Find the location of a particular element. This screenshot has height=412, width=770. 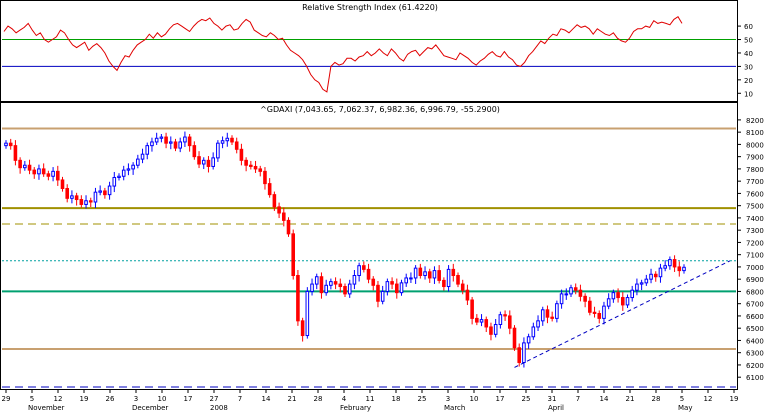

x-day-label: 28 is located at coordinates (656, 399).